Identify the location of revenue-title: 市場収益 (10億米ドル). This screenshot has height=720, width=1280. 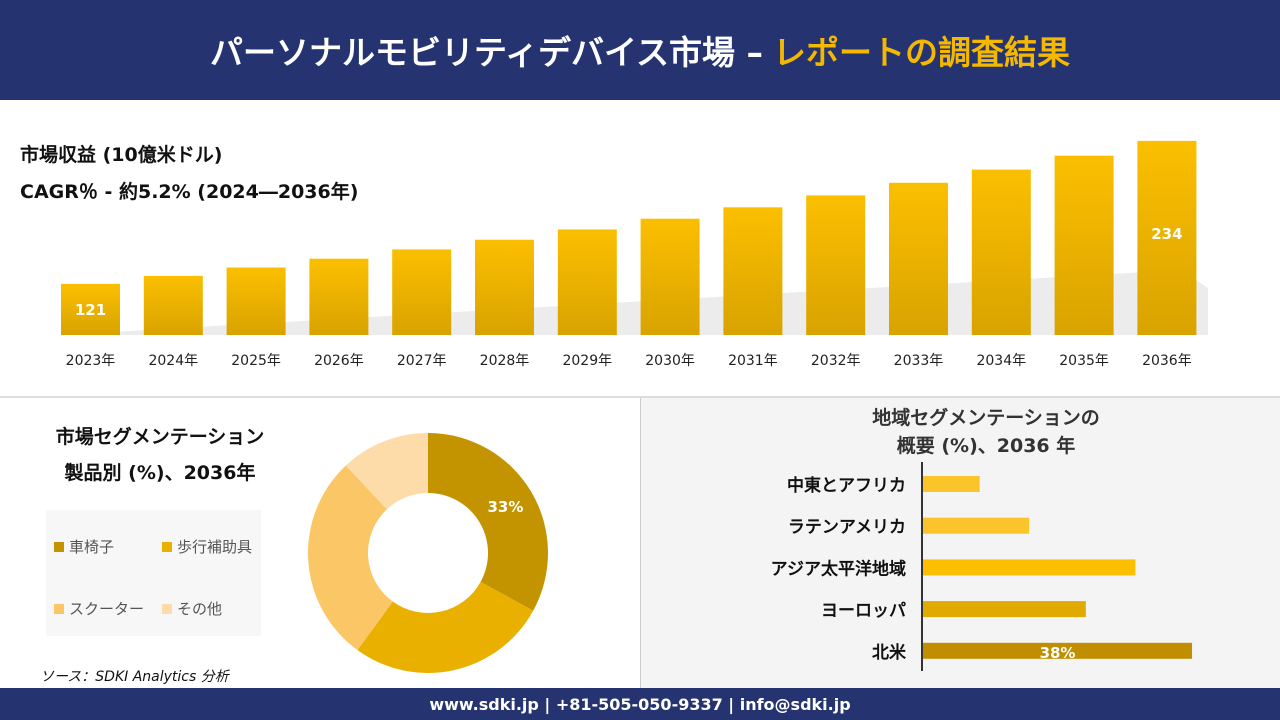
(121, 155).